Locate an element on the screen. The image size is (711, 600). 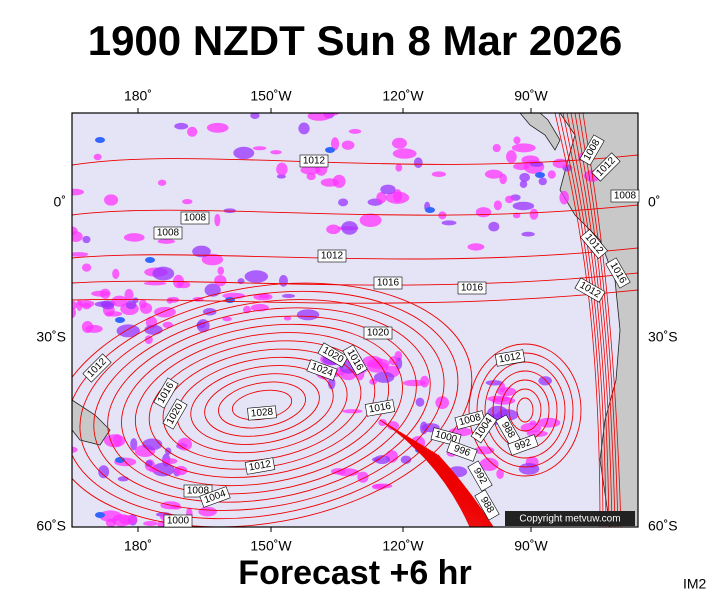
lat-label-left: 60˚S is located at coordinates (51, 526).